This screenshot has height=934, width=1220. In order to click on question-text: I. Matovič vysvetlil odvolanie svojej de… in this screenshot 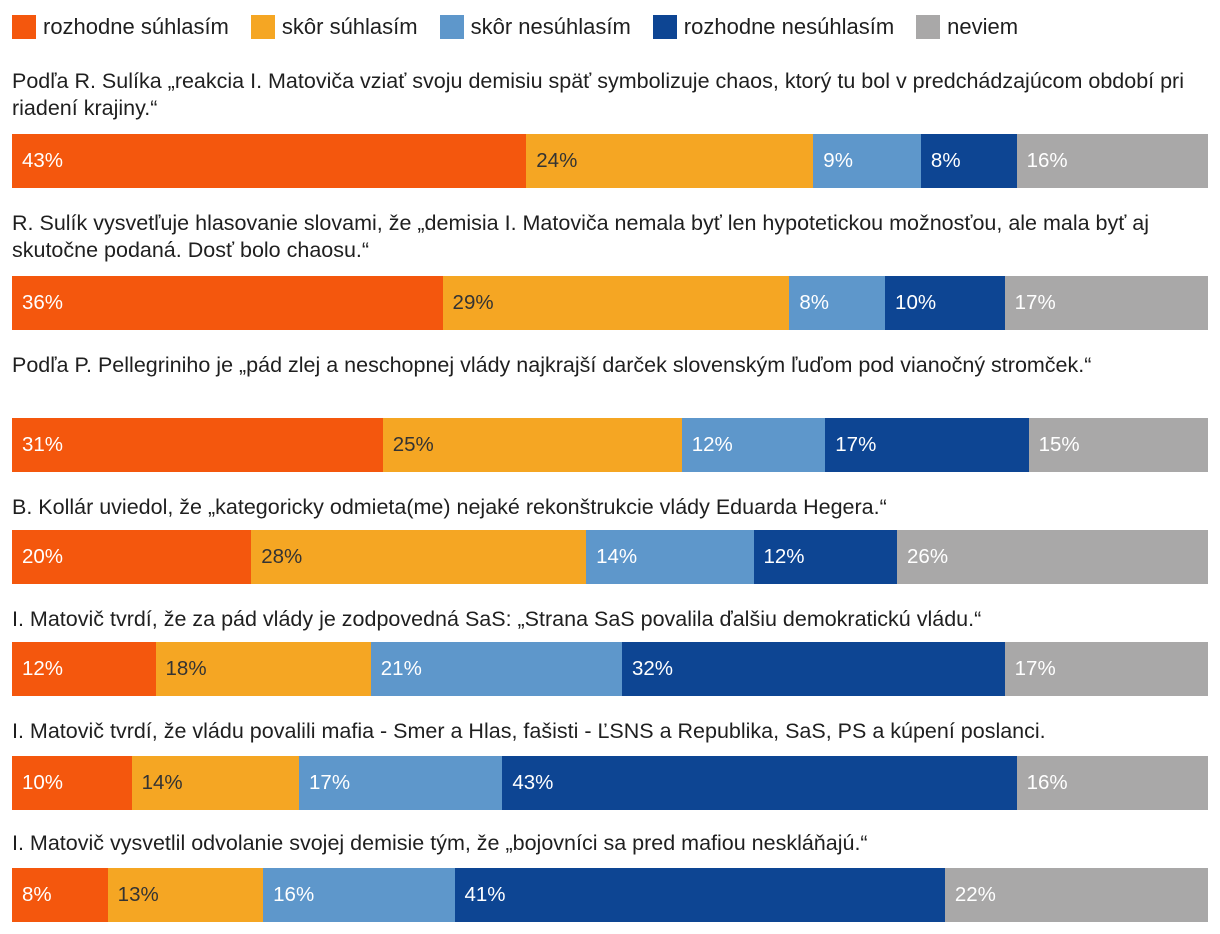, I will do `click(440, 843)`.